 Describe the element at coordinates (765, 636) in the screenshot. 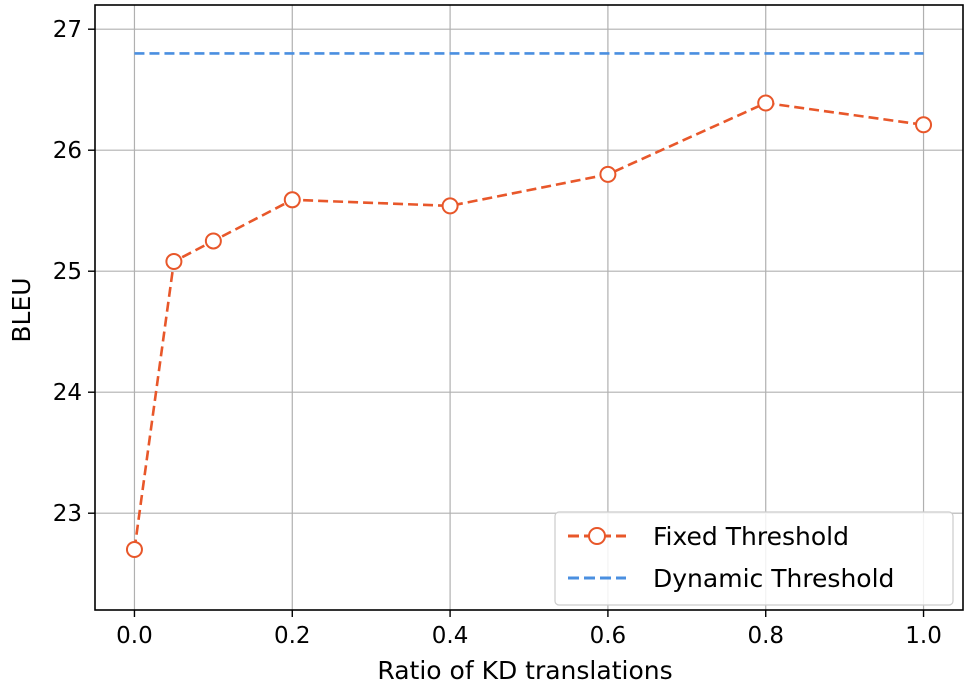

I see `x-tick-label: 0.8` at that location.